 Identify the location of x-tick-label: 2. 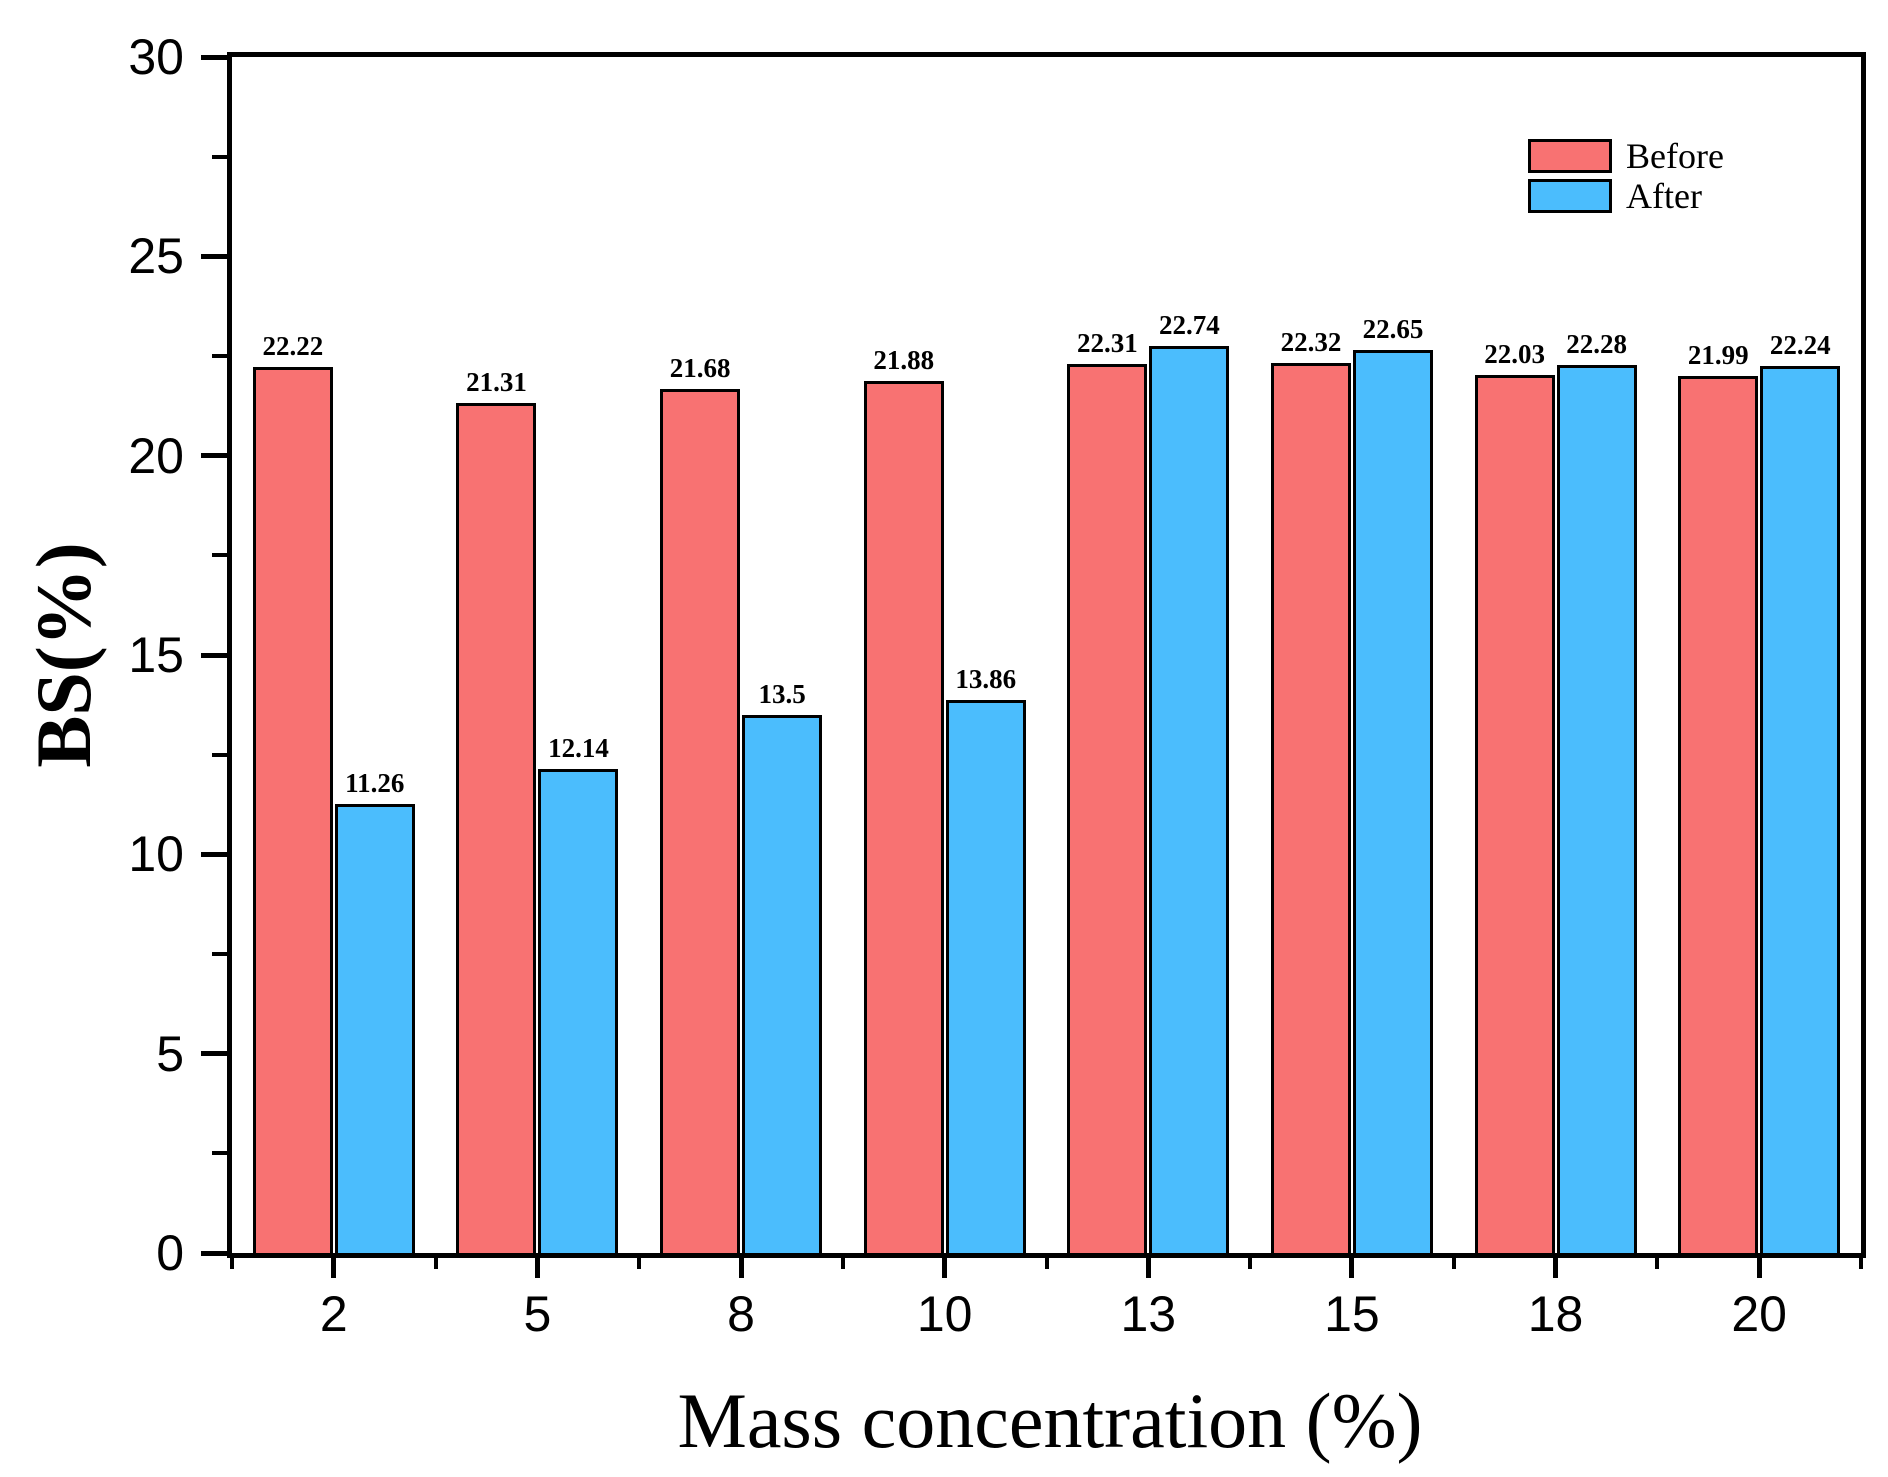
(333, 1314).